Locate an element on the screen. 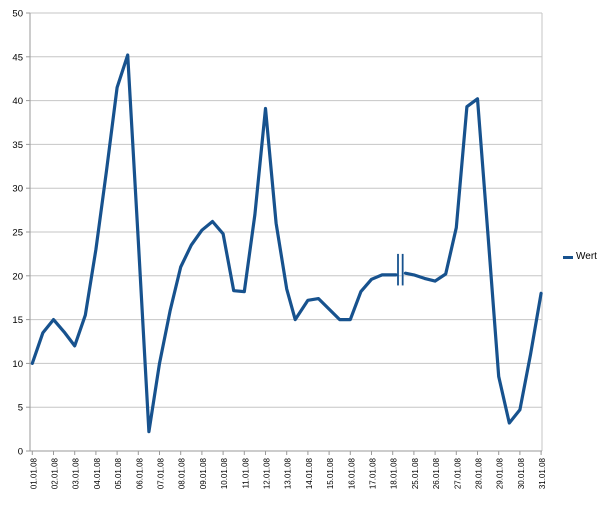  y-tick-label: 5 is located at coordinates (20, 408).